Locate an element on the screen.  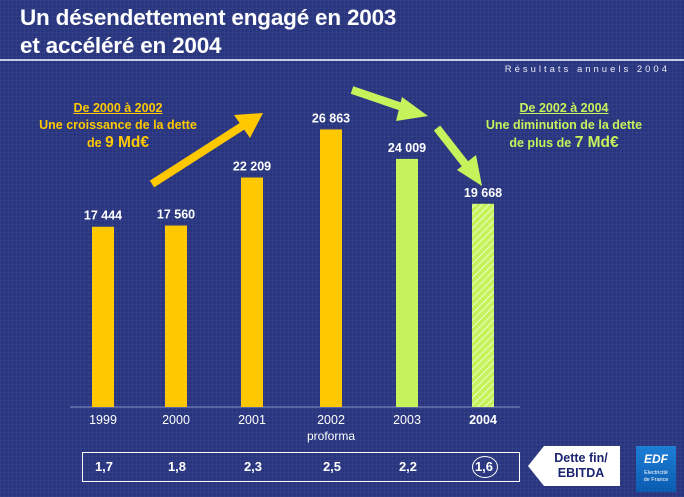
trend-arrows is located at coordinates (315, 137).